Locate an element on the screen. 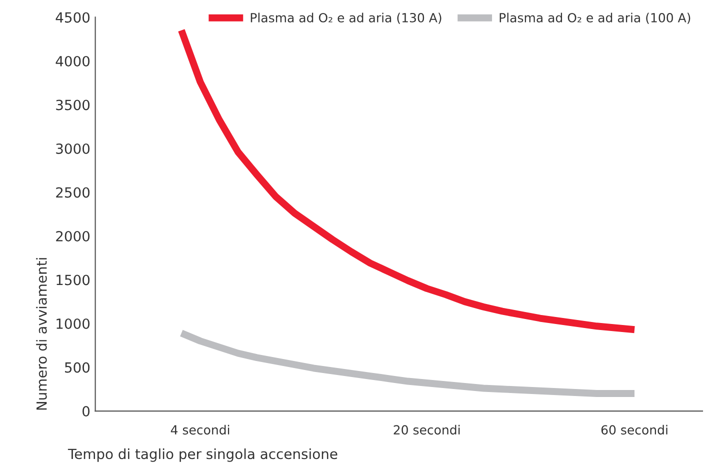 This screenshot has width=706, height=466. y-tick-label: 1000 is located at coordinates (73, 323).